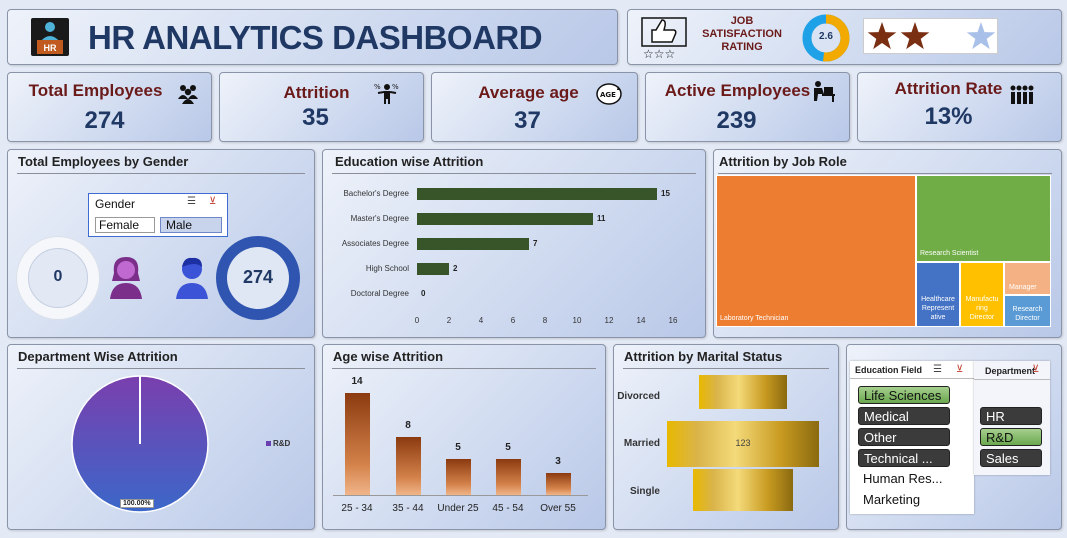 The image size is (1067, 538). I want to click on dashboard-title: HR ANALYTICS DASHBOARD, so click(315, 37).